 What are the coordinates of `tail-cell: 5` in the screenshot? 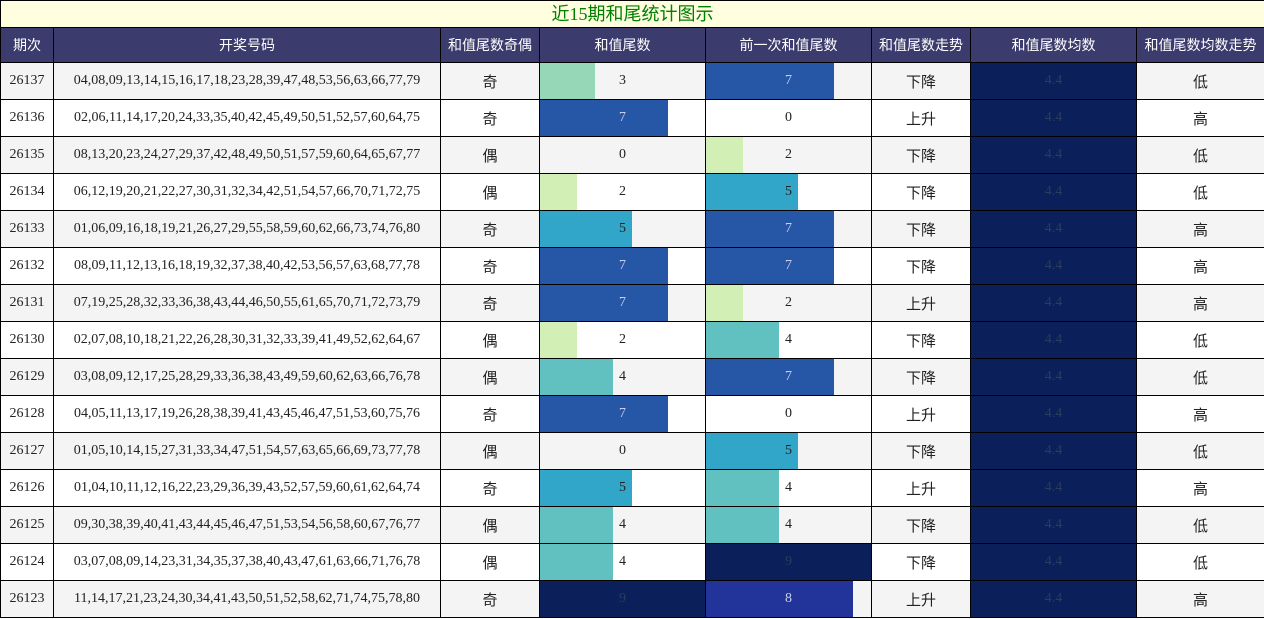 It's located at (622, 229).